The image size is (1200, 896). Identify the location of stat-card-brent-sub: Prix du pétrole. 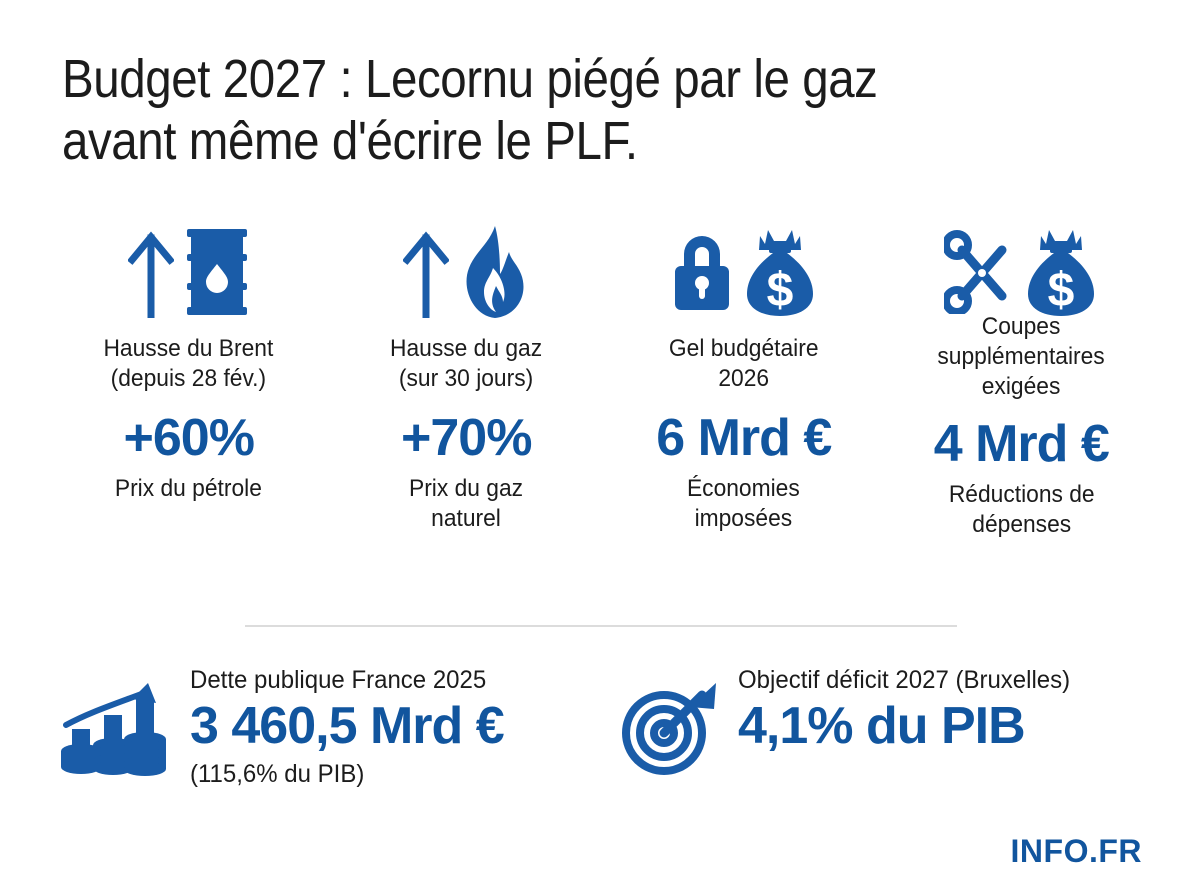
(189, 488).